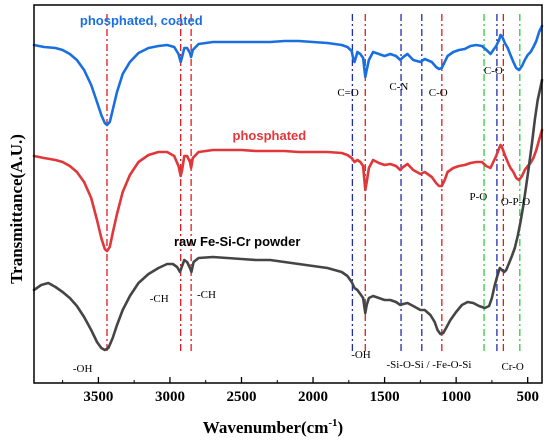 Image resolution: width=550 pixels, height=443 pixels. What do you see at coordinates (493, 71) in the screenshot?
I see `annotation-3: C-O` at bounding box center [493, 71].